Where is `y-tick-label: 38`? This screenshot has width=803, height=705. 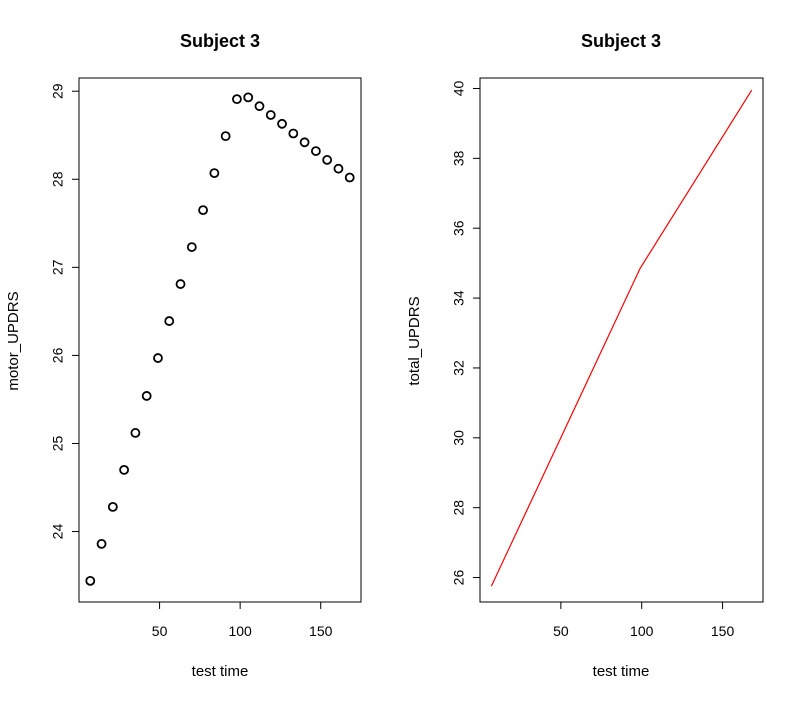 y-tick-label: 38 is located at coordinates (459, 158).